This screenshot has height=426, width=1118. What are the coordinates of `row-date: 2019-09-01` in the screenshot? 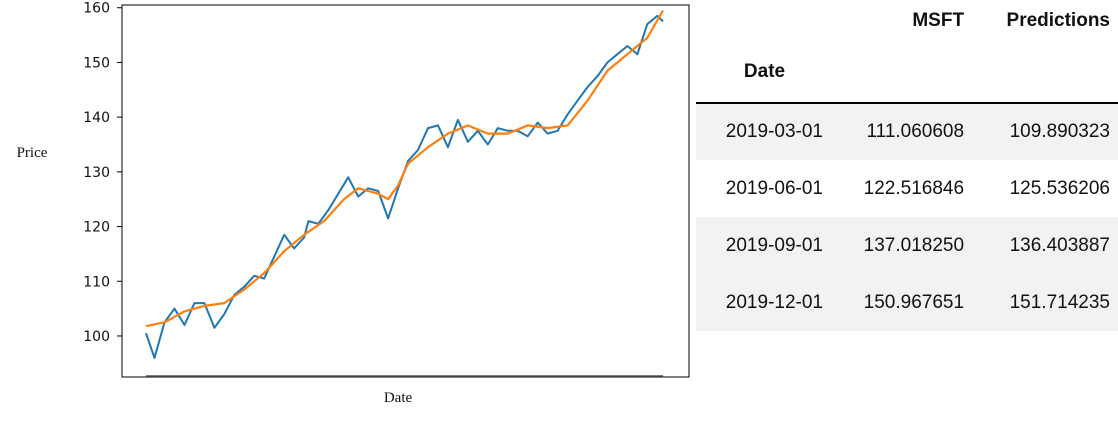 It's located at (774, 245).